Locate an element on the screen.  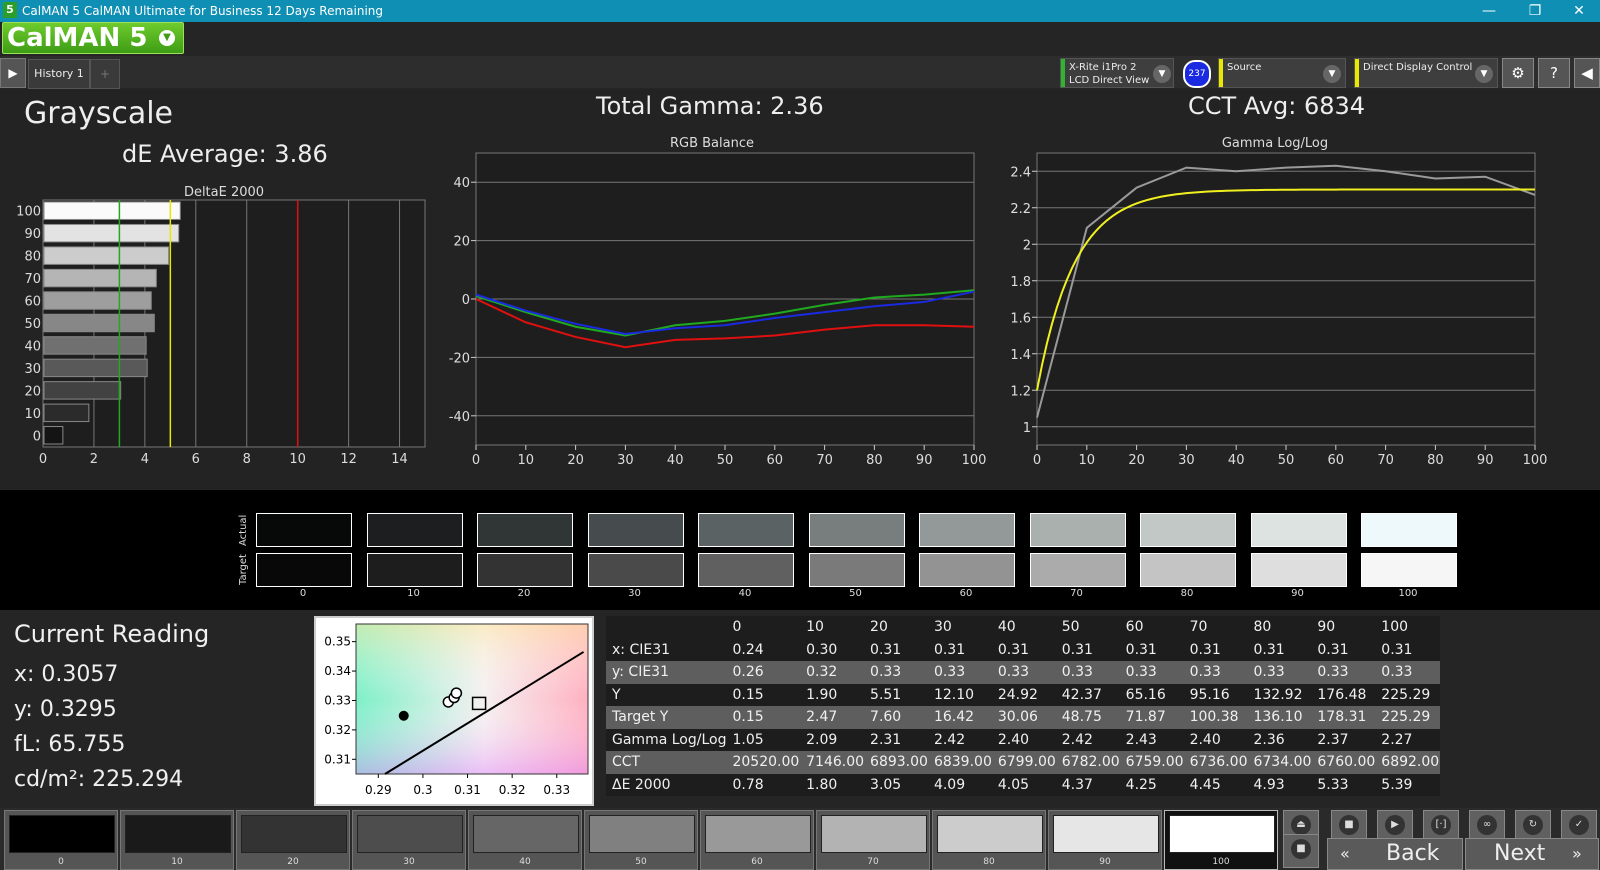
table-cell: 5.51 is located at coordinates (896, 694).